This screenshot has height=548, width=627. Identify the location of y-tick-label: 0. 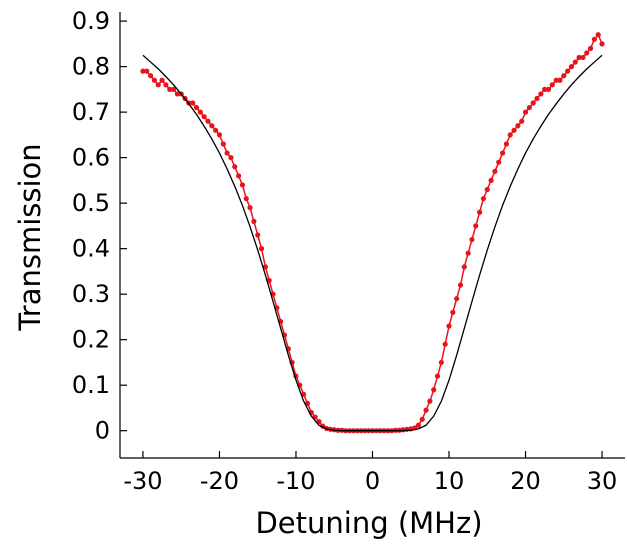
(102, 431).